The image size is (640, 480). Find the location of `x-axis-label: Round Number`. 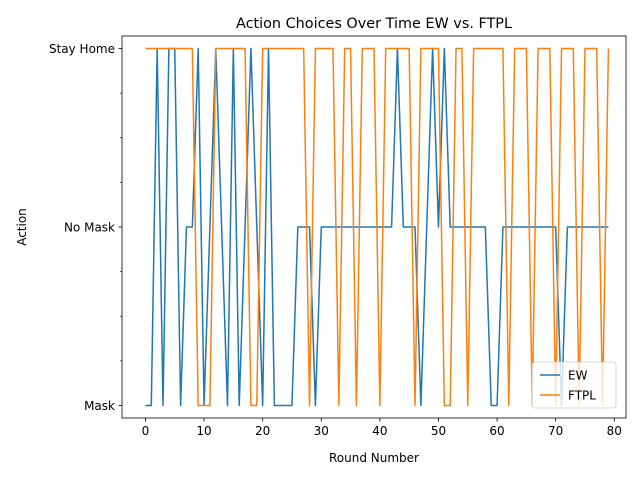

x-axis-label: Round Number is located at coordinates (374, 458).